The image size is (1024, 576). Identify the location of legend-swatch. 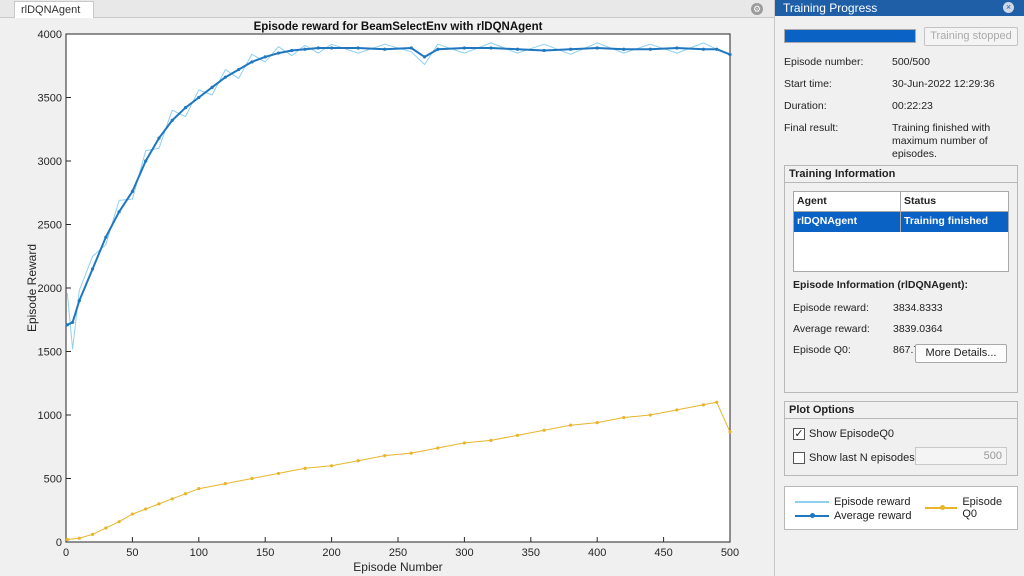
(812, 502).